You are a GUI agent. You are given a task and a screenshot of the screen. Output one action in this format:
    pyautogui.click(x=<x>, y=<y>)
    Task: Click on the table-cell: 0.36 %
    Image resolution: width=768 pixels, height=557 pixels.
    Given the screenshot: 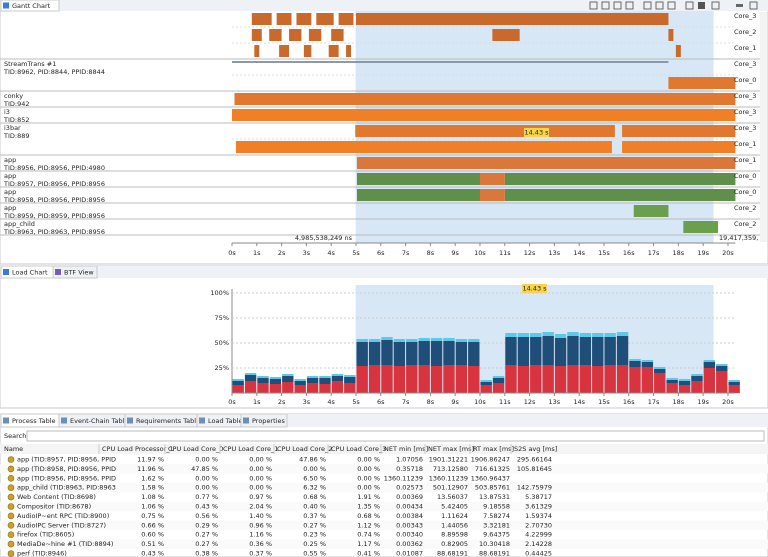 What is the action you would take?
    pyautogui.click(x=260, y=544)
    